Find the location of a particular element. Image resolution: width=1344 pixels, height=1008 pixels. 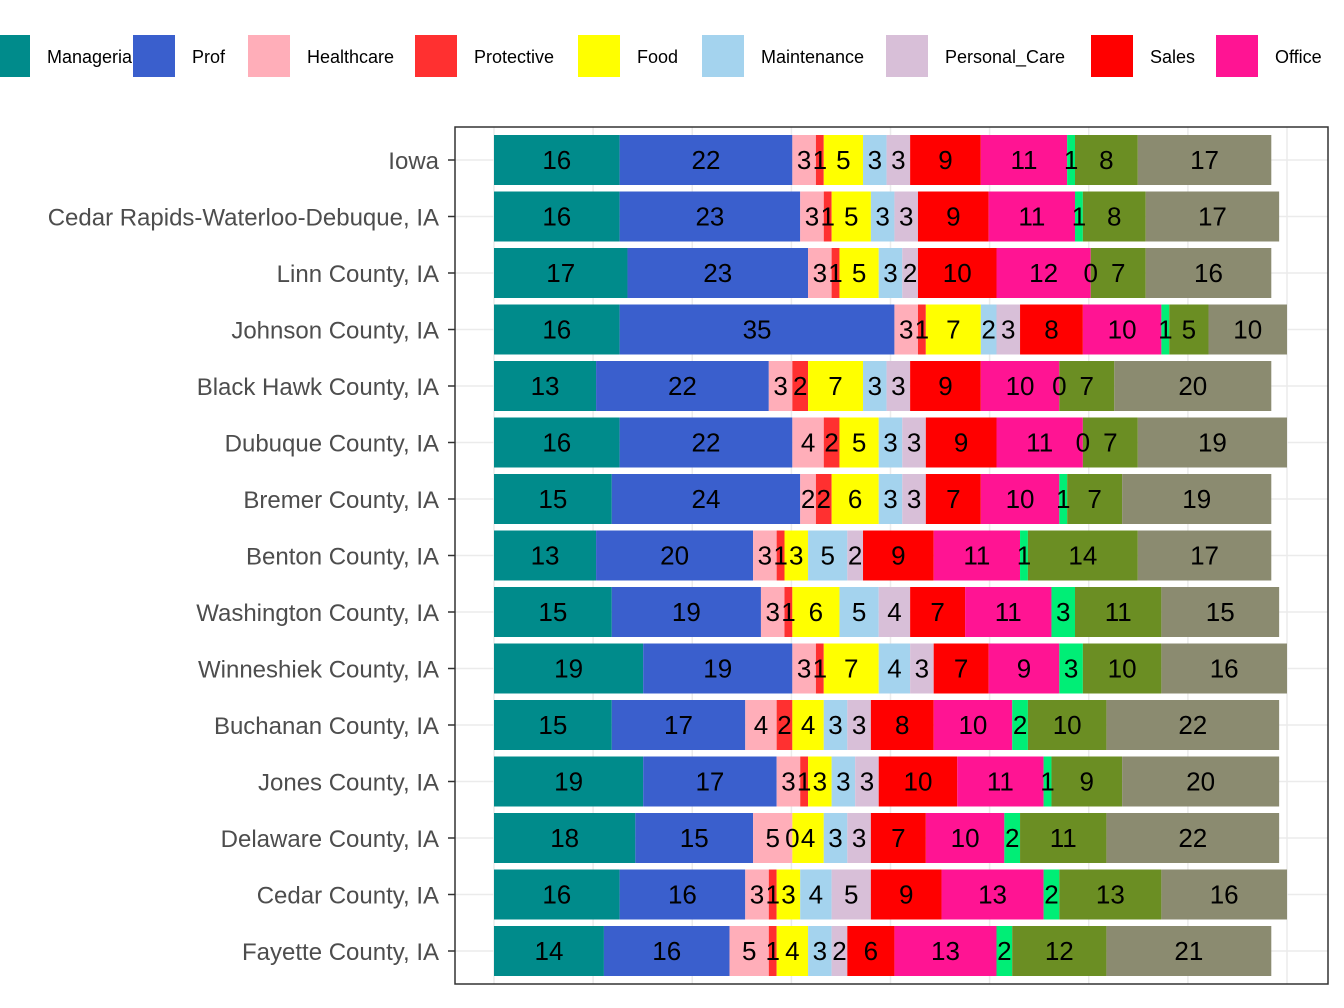

data-label: 0 is located at coordinates (1083, 443).